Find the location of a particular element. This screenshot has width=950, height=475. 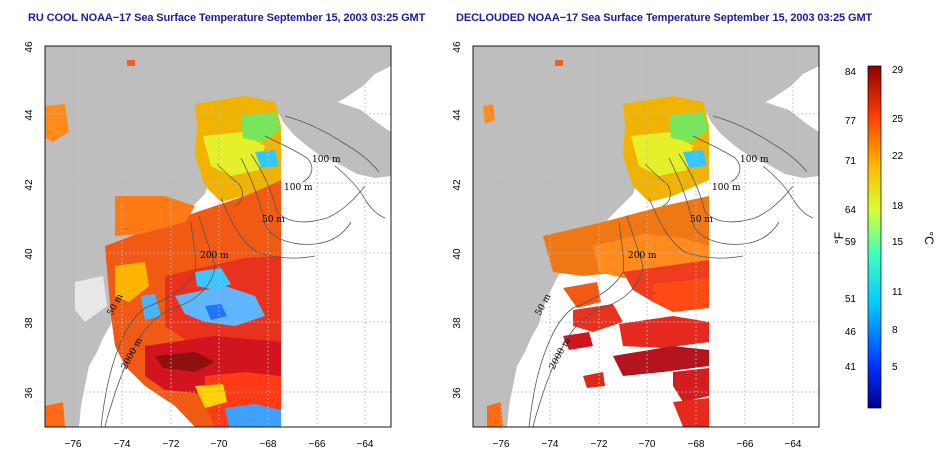

right-y-axis: 36 38 40 42 44 46 is located at coordinates (457, 220).